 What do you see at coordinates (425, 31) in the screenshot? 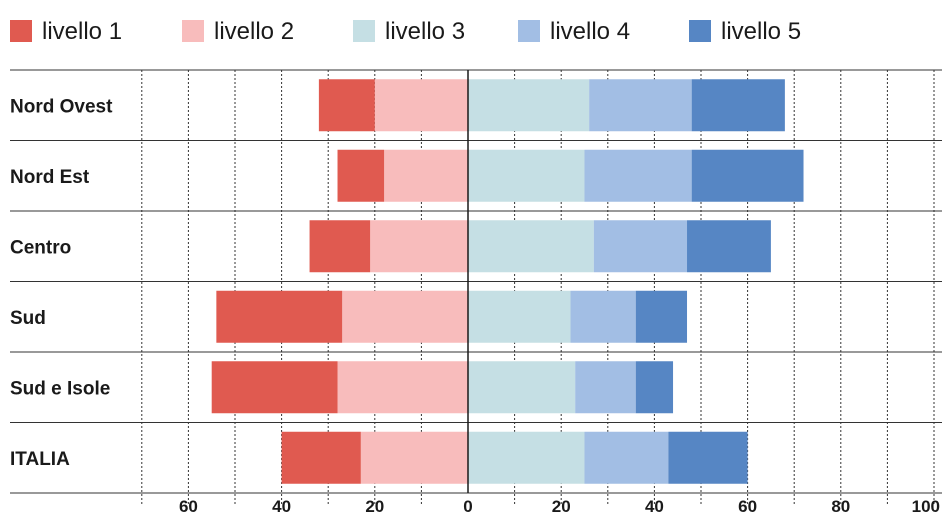
I see `legend-label-3: livello 3` at bounding box center [425, 31].